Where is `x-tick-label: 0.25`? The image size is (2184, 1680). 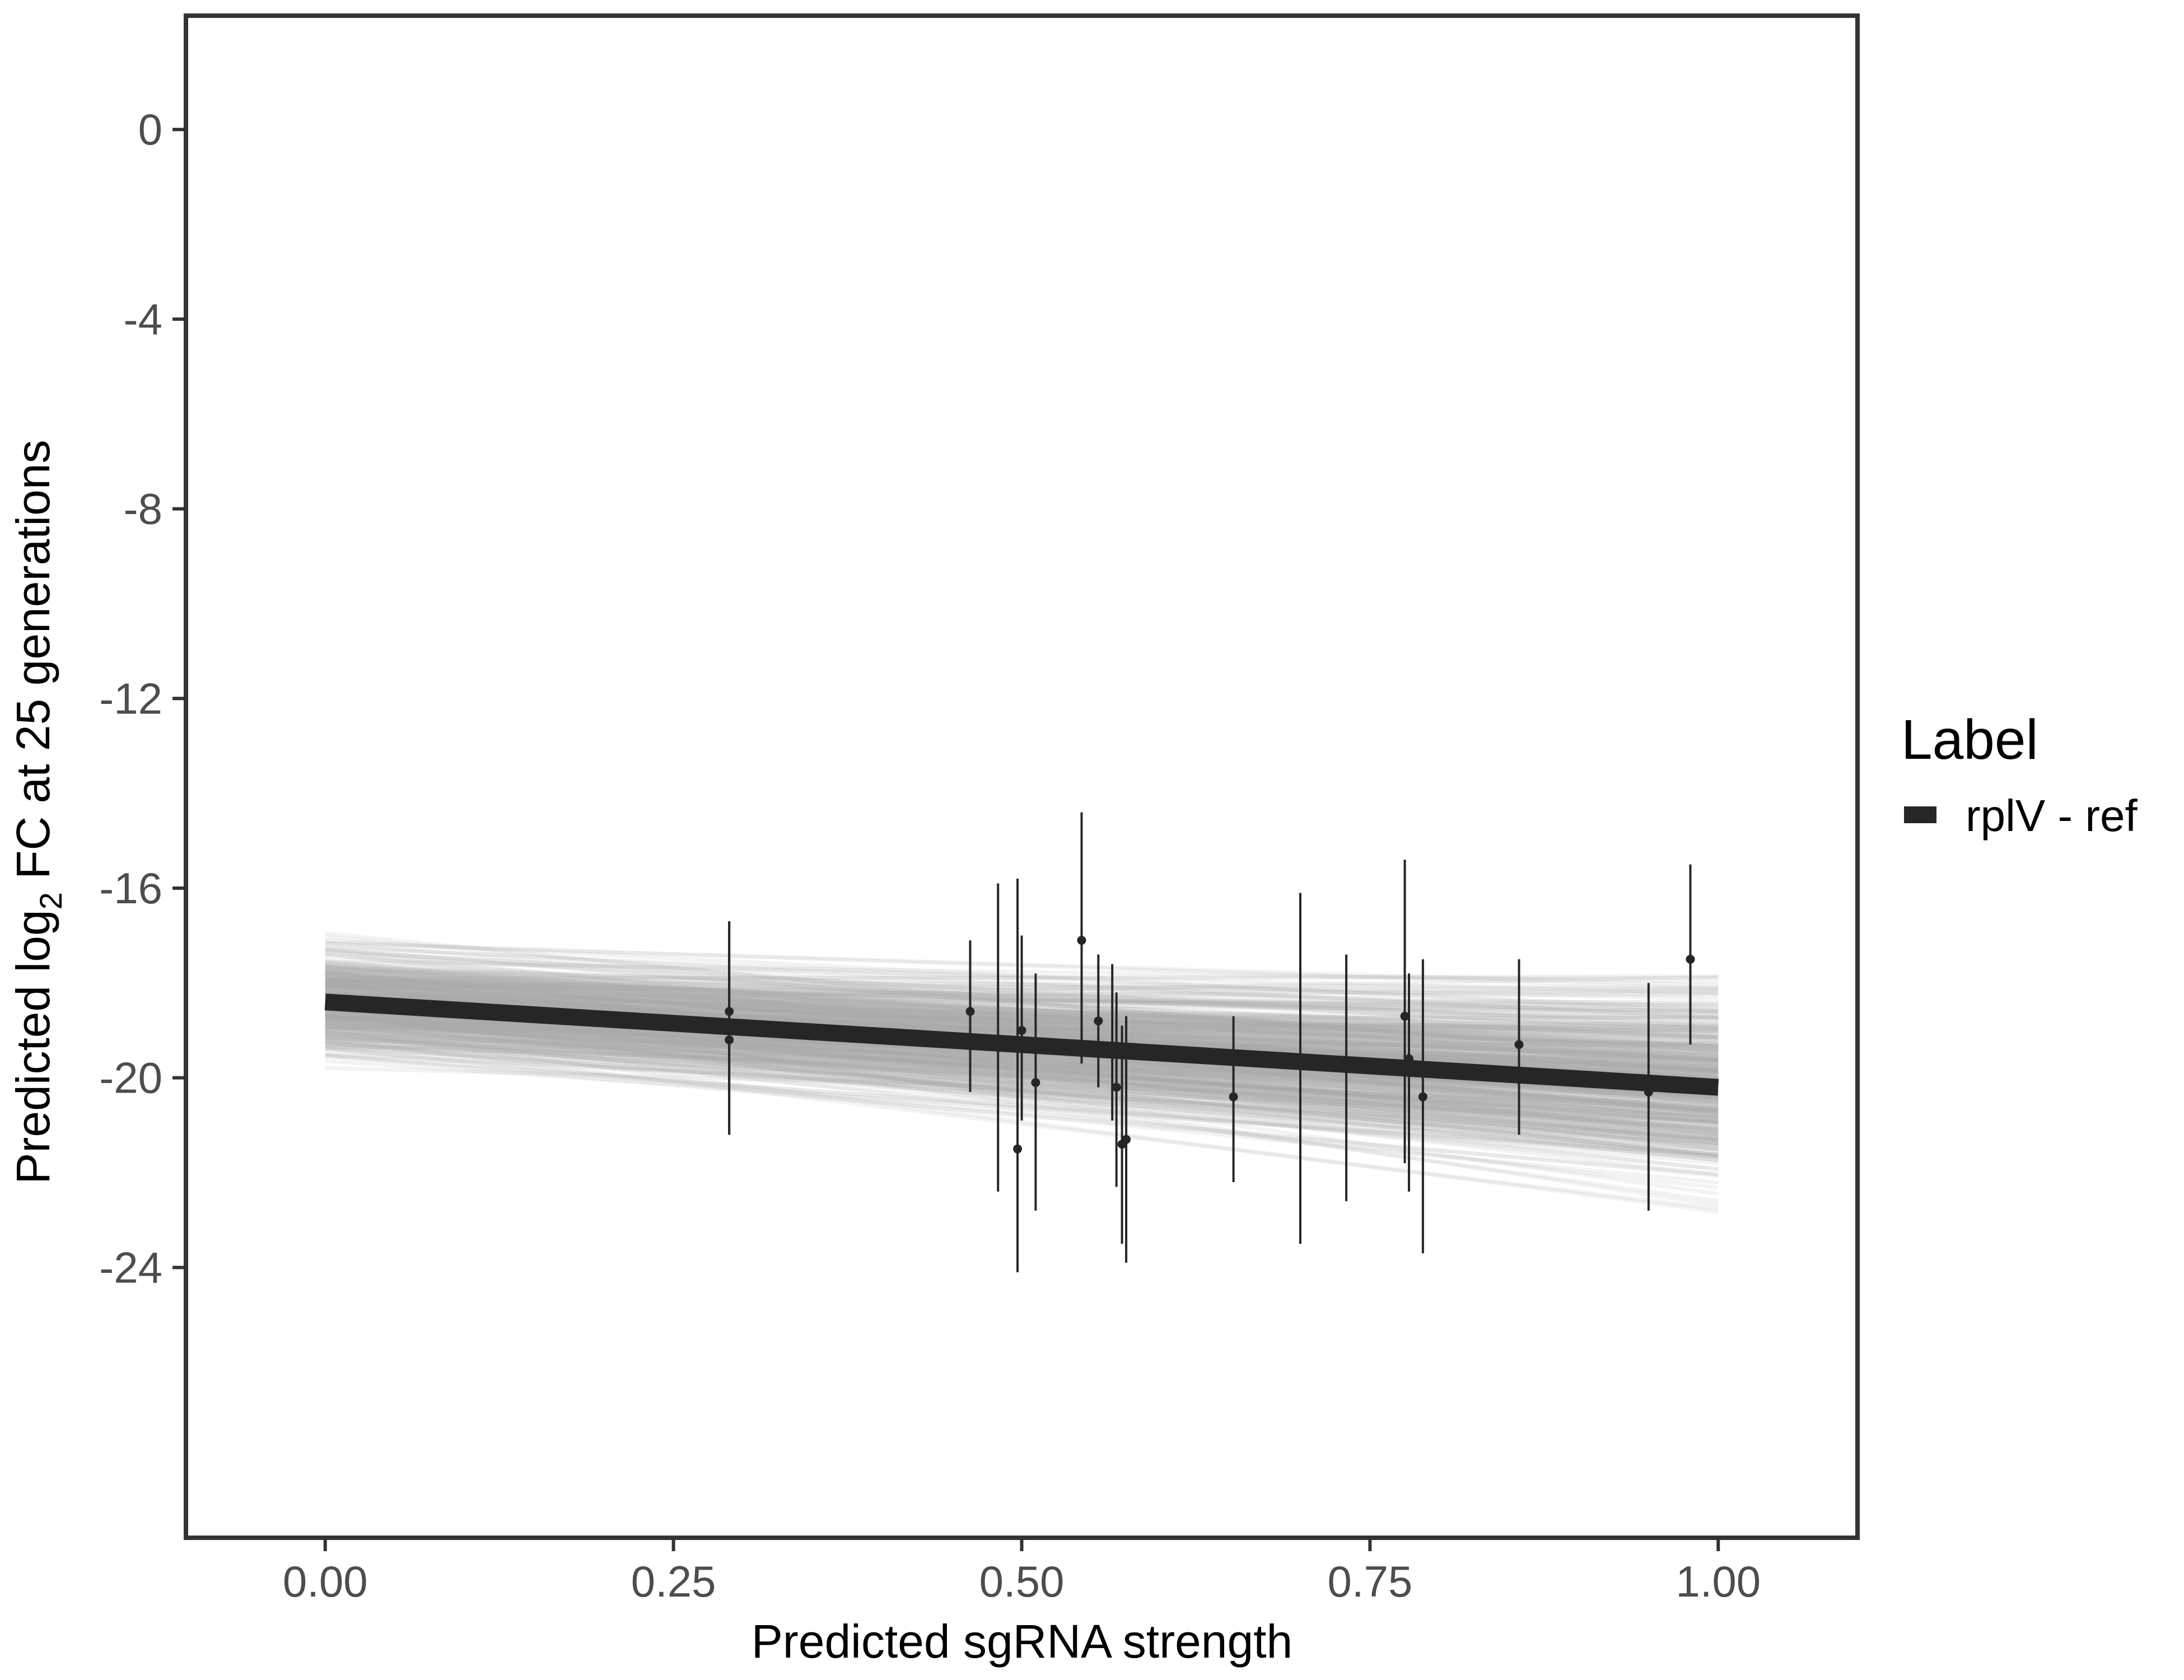
x-tick-label: 0.25 is located at coordinates (674, 1582).